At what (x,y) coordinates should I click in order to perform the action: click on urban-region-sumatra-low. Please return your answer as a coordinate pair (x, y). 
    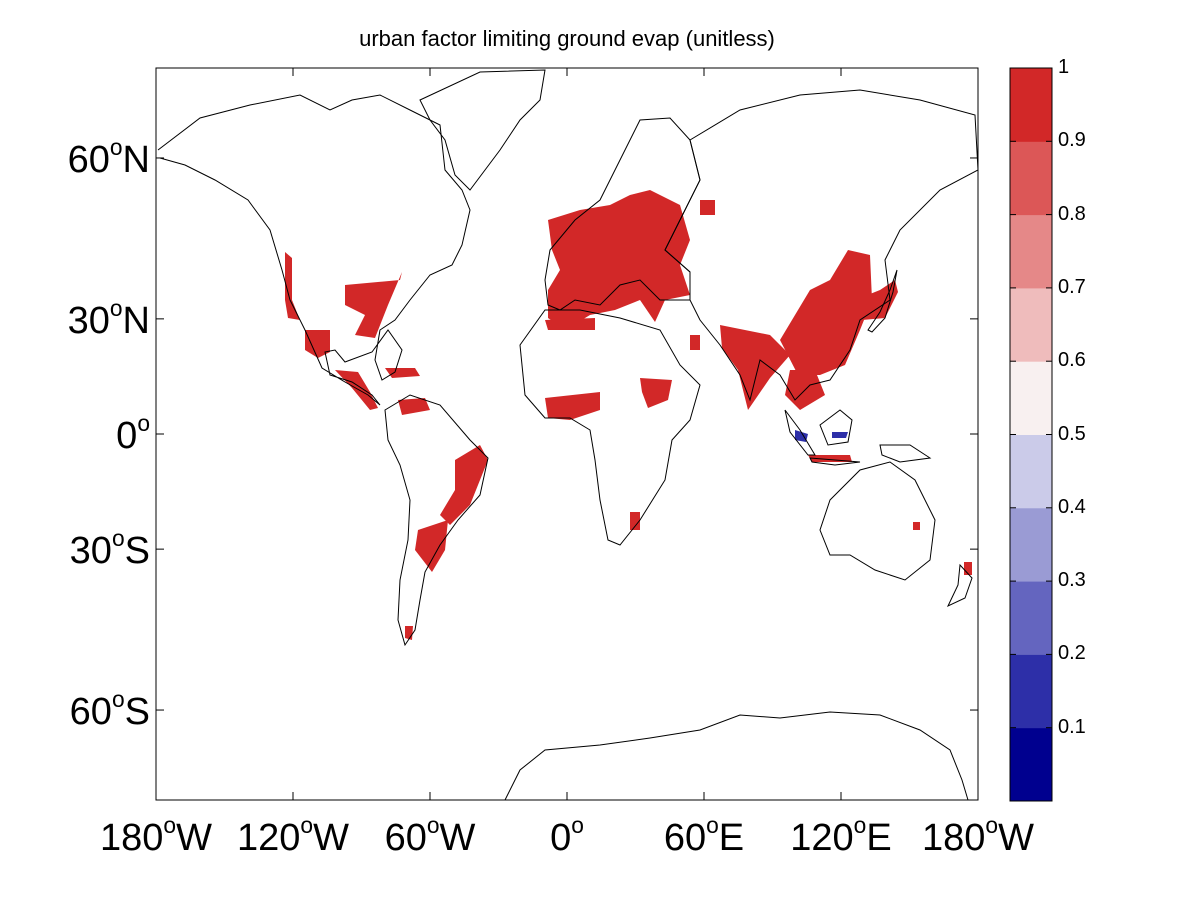
    Looking at the image, I should click on (801, 436).